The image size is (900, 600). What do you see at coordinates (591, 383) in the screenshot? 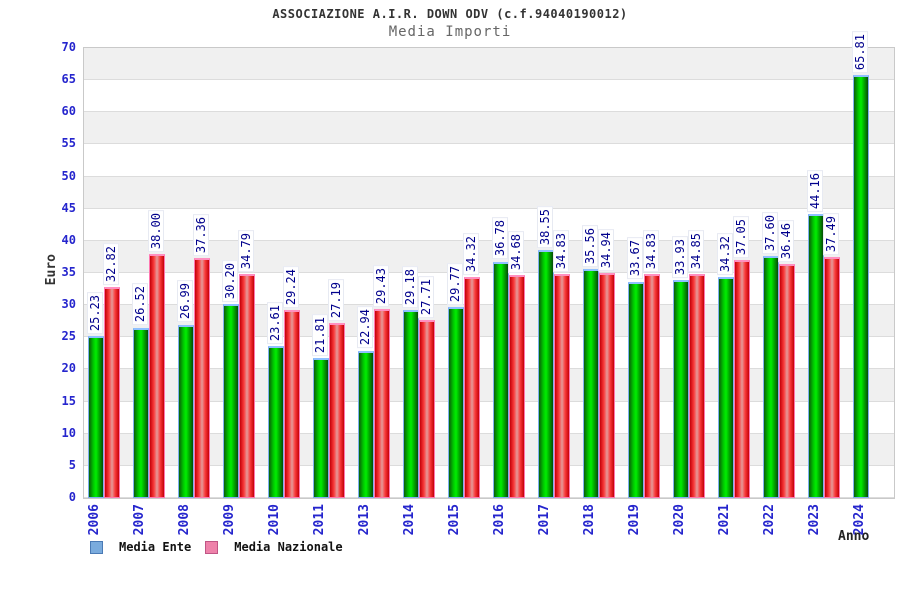
I see `bar-media-ente-2018` at bounding box center [591, 383].